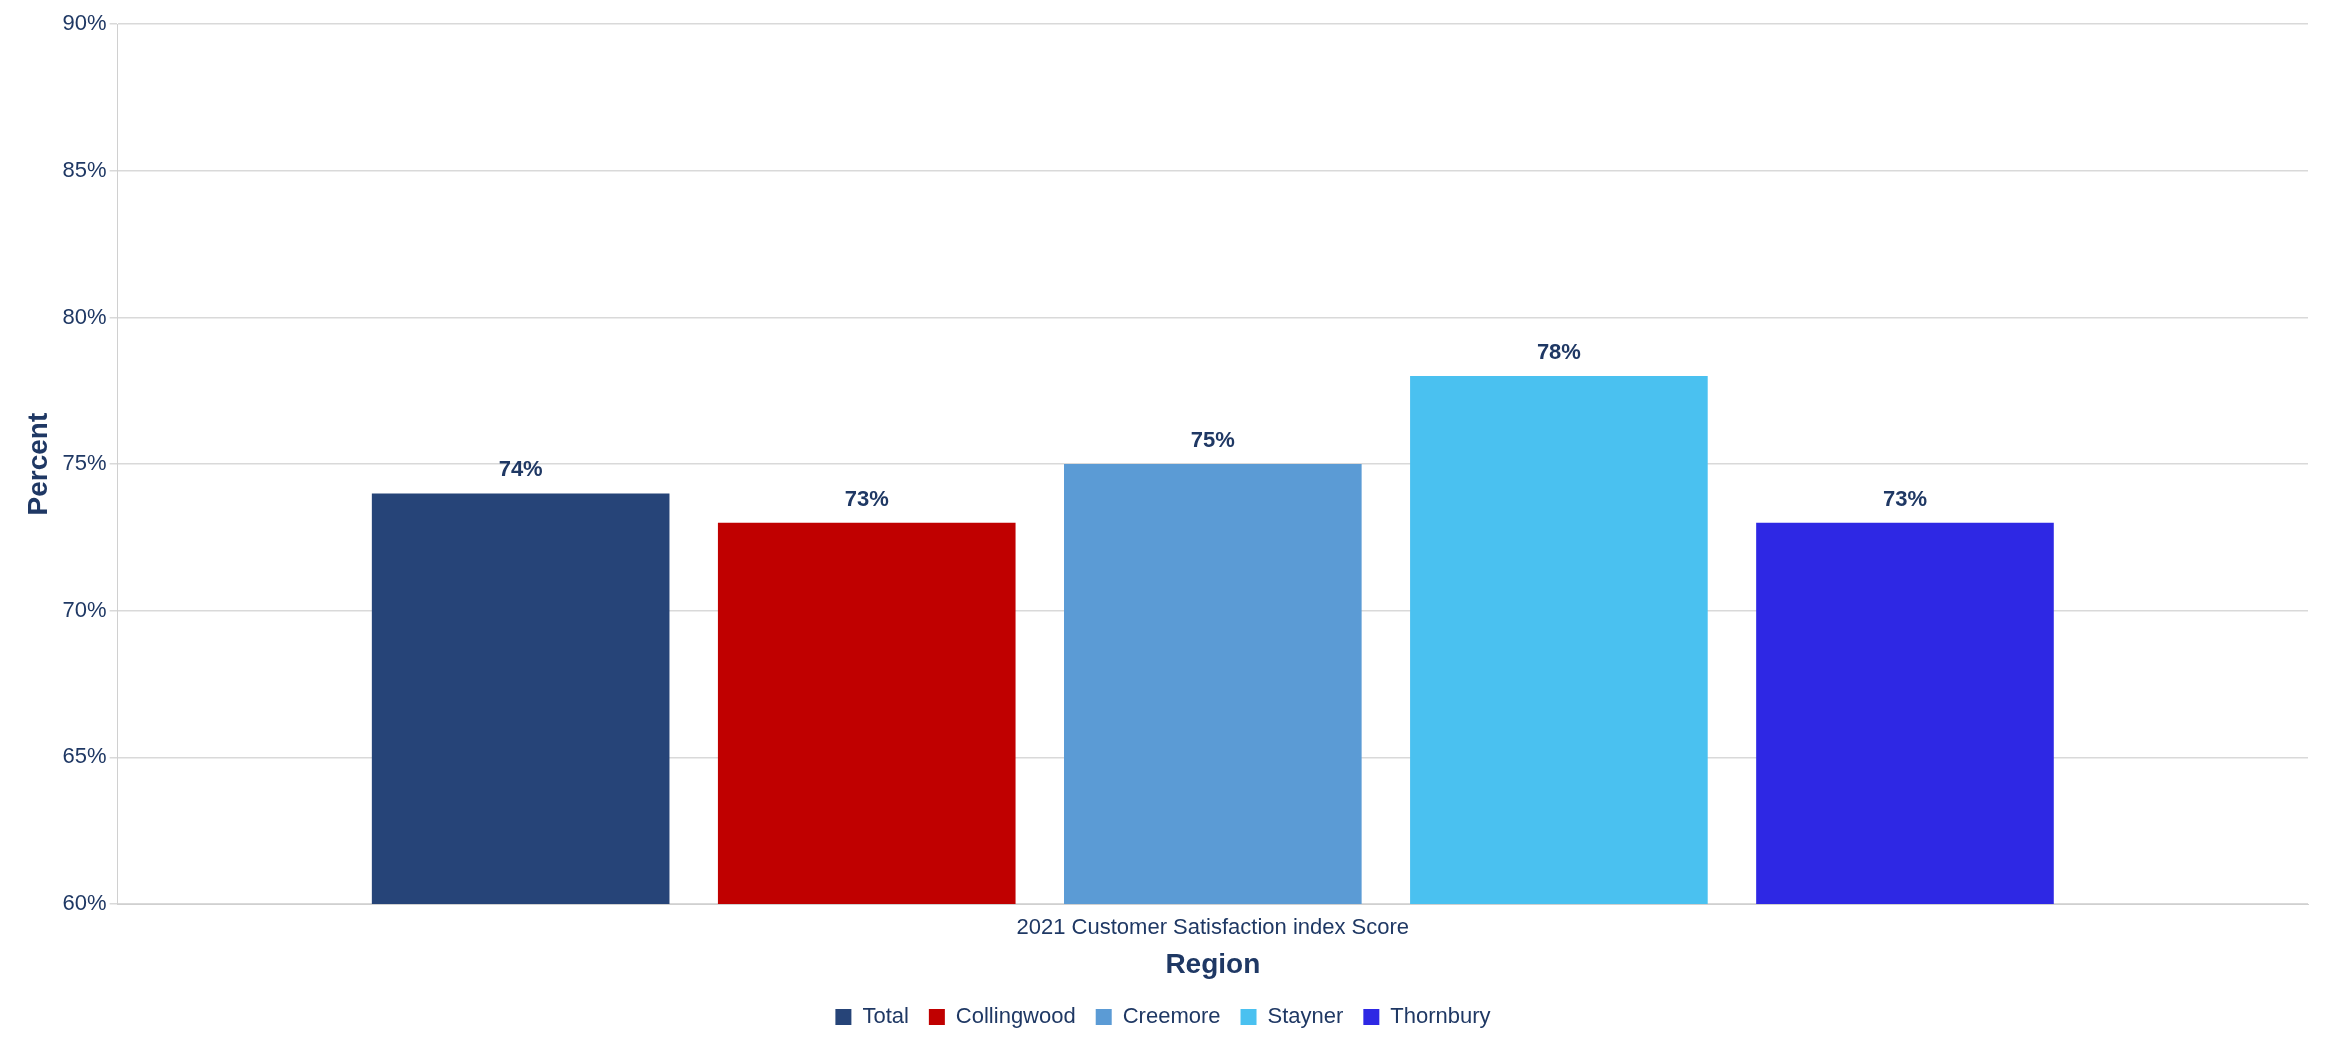  I want to click on legend-label: Stayner, so click(1305, 1016).